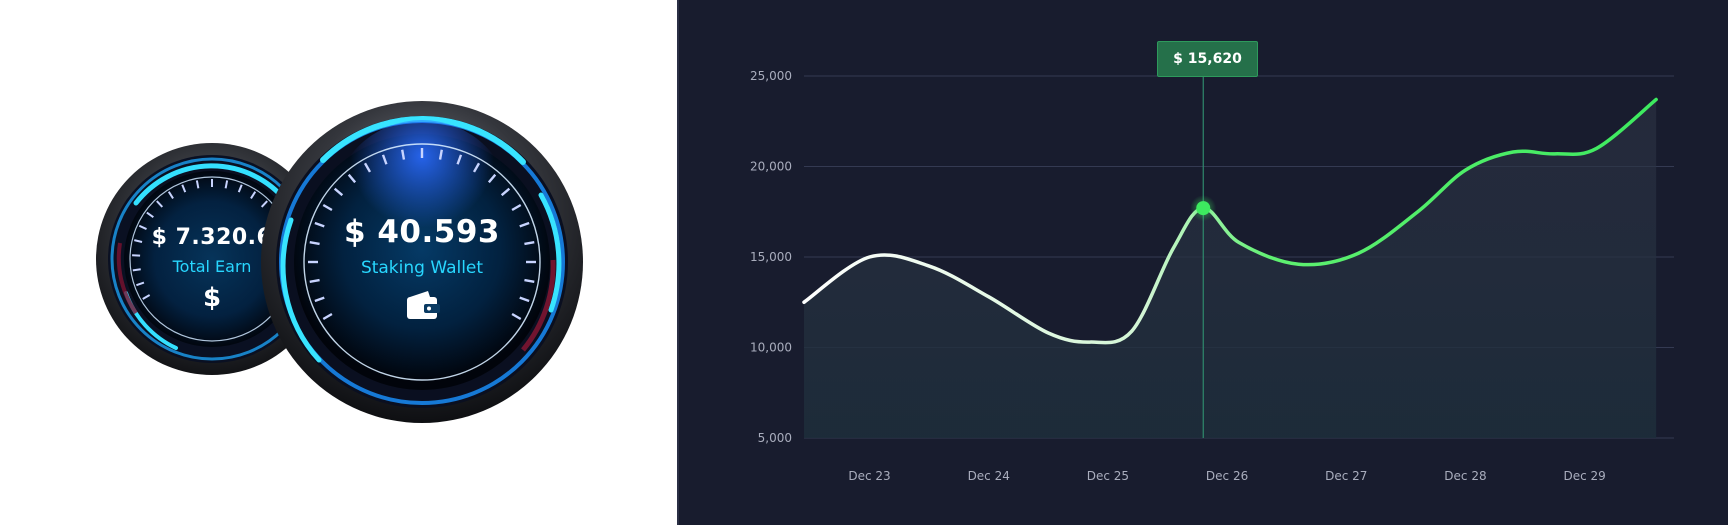 Image resolution: width=1728 pixels, height=525 pixels. Describe the element at coordinates (1465, 476) in the screenshot. I see `x-tick-label: Dec 28` at that location.